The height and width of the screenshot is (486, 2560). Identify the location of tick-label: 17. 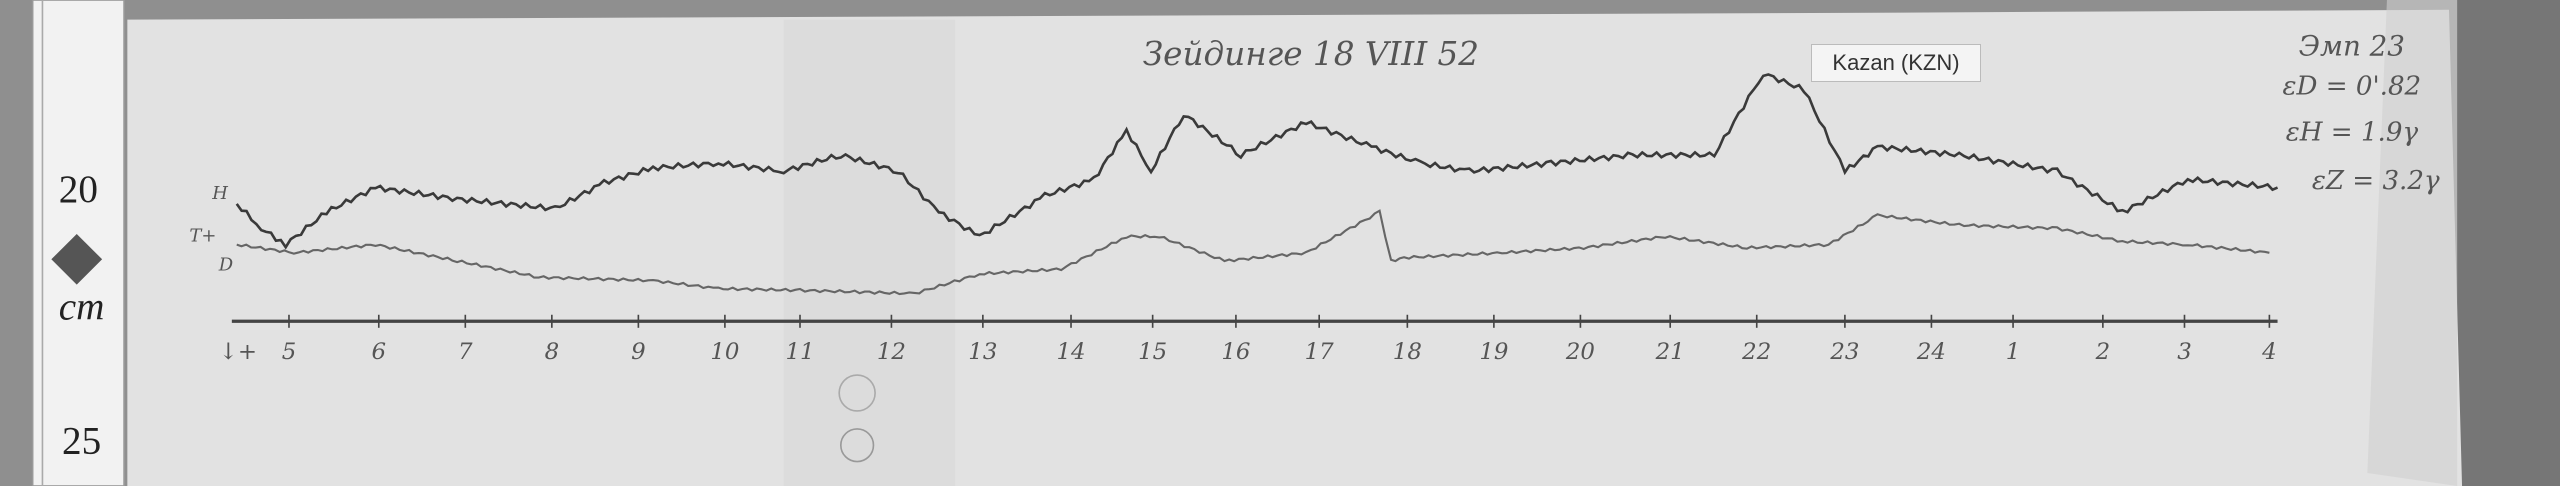
(1320, 352).